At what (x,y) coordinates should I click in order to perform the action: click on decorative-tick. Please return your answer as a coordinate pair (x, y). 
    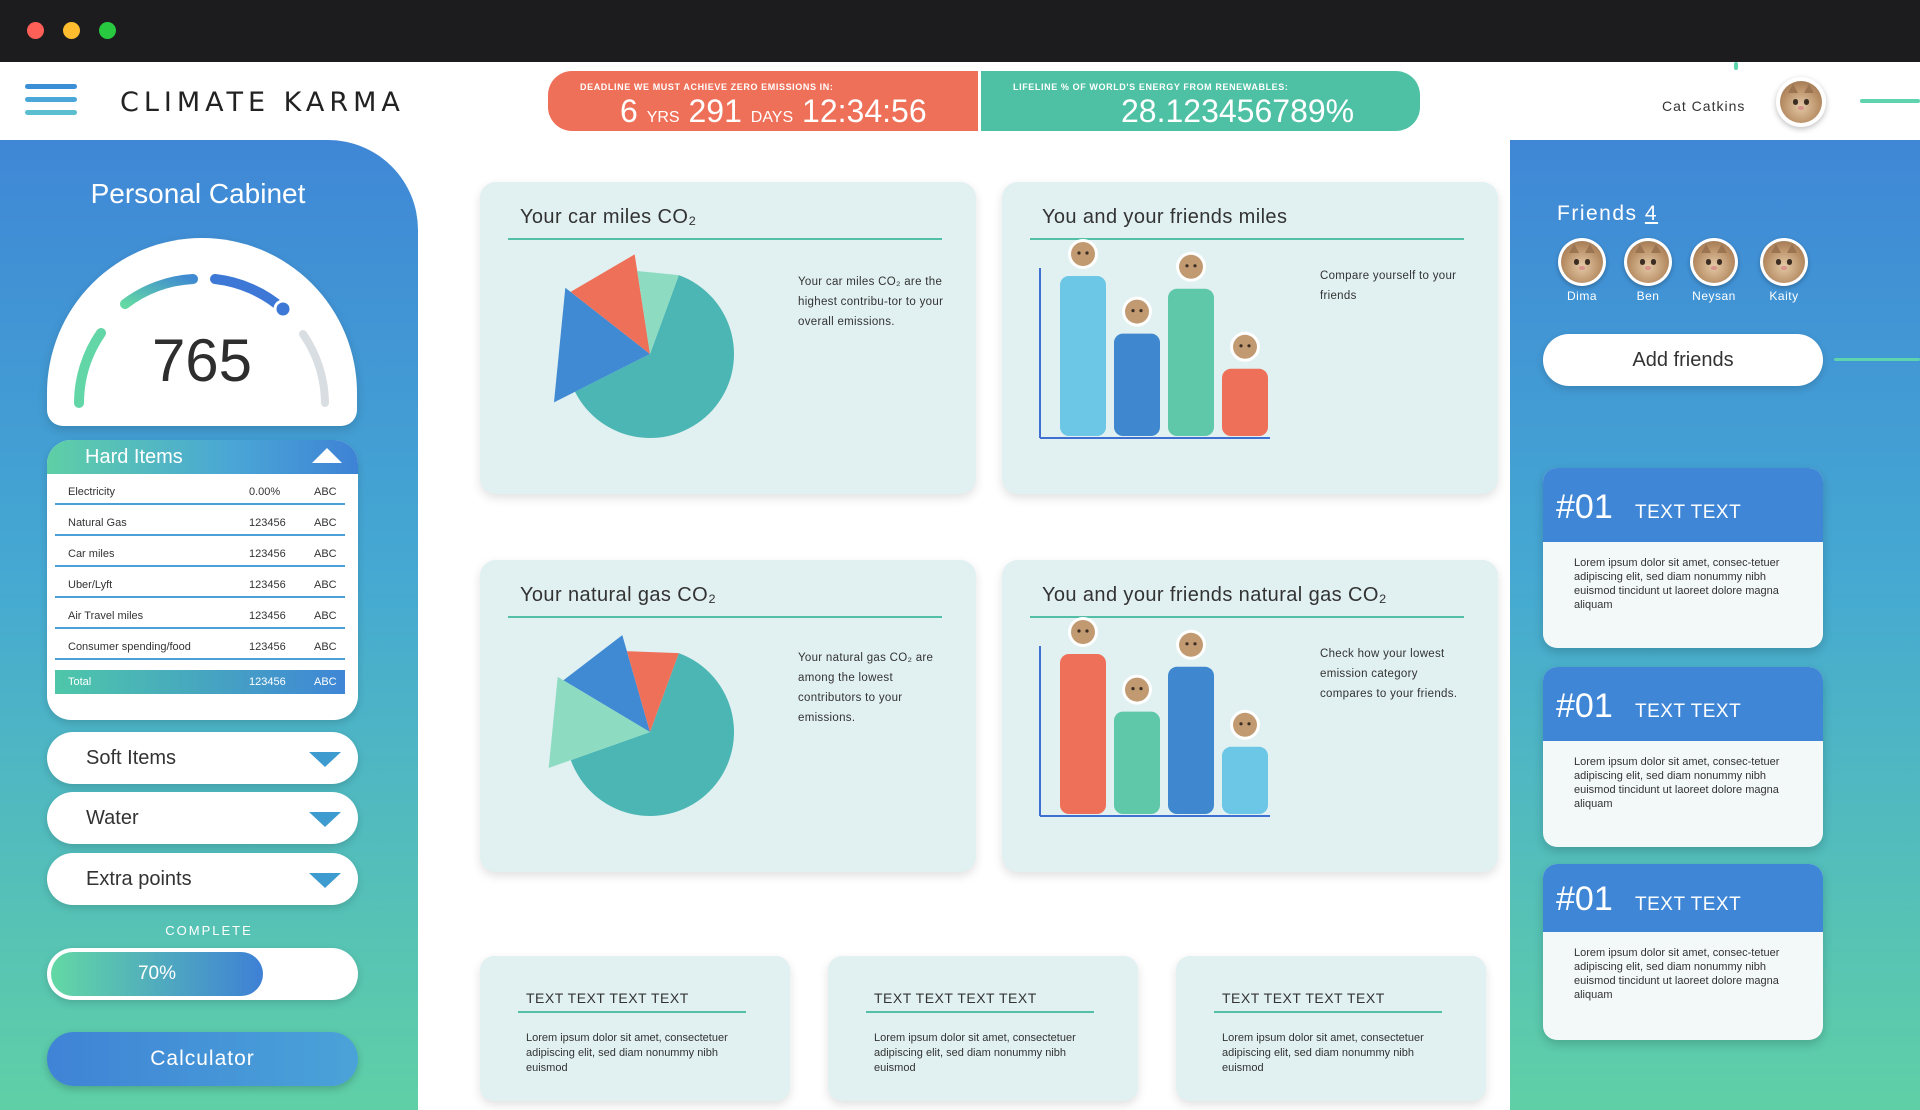
    Looking at the image, I should click on (1736, 66).